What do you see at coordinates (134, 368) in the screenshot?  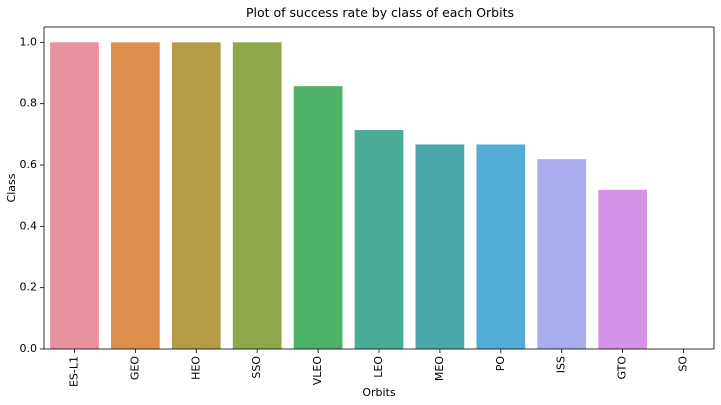 I see `x-tick-label: GEO` at bounding box center [134, 368].